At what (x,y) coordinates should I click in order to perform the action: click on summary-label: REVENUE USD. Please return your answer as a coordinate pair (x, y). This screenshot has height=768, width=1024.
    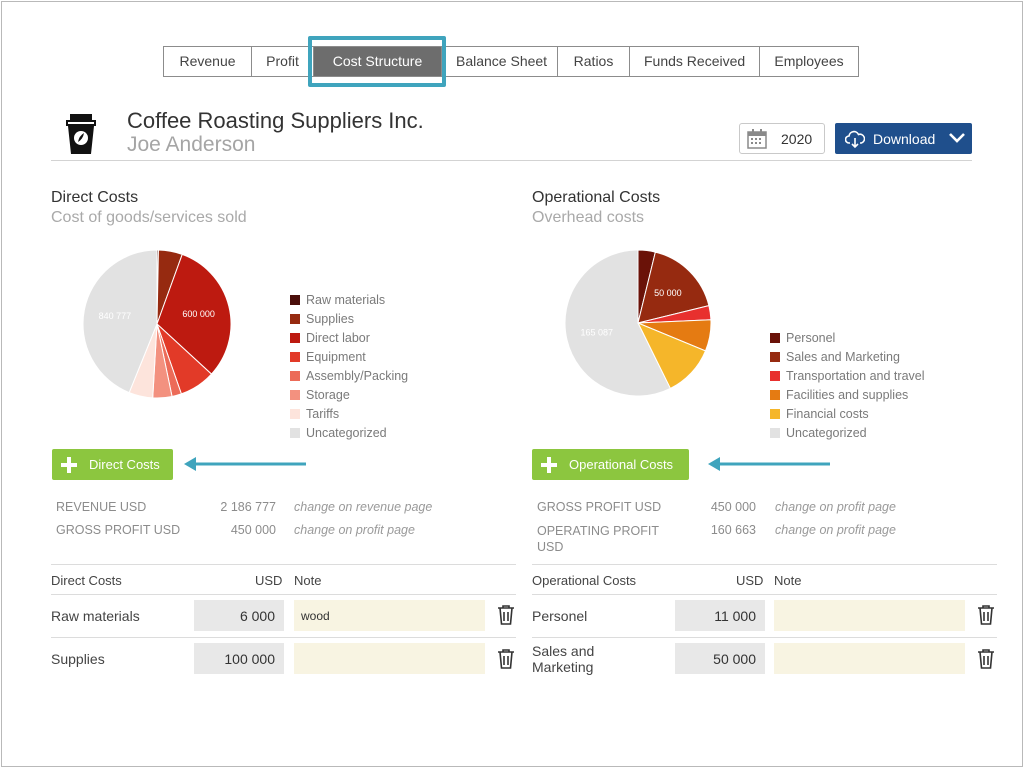
    Looking at the image, I should click on (101, 507).